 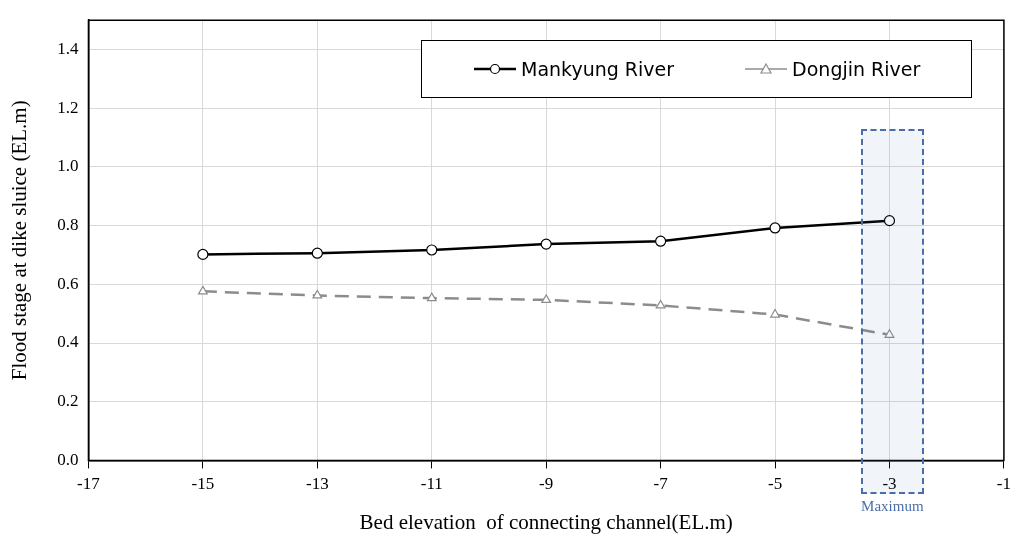 What do you see at coordinates (68, 459) in the screenshot?
I see `y-tick-label: 0.0` at bounding box center [68, 459].